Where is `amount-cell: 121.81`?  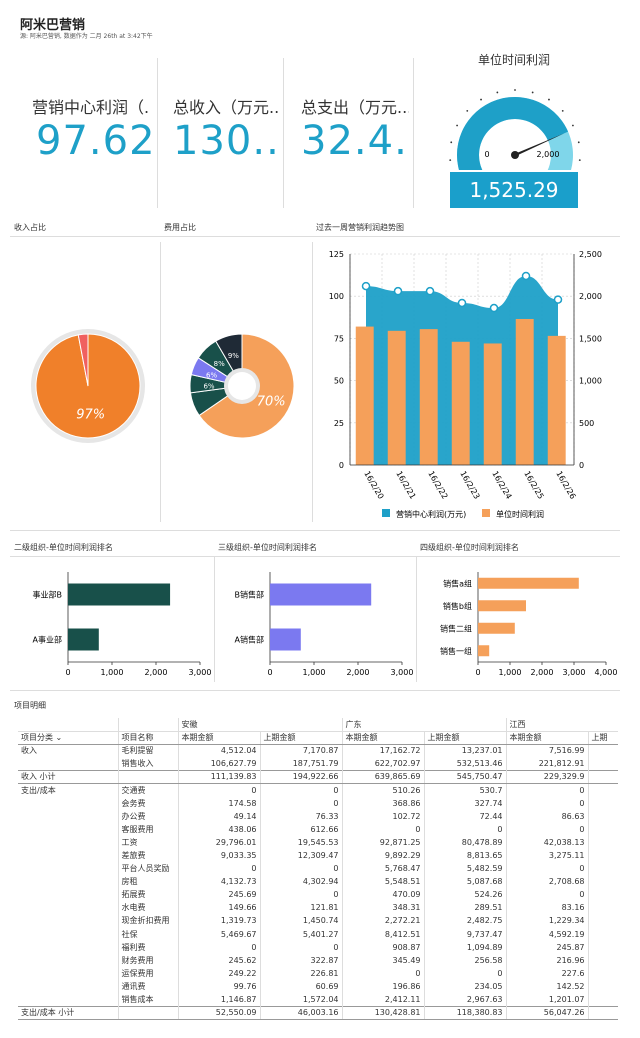 amount-cell: 121.81 is located at coordinates (300, 908).